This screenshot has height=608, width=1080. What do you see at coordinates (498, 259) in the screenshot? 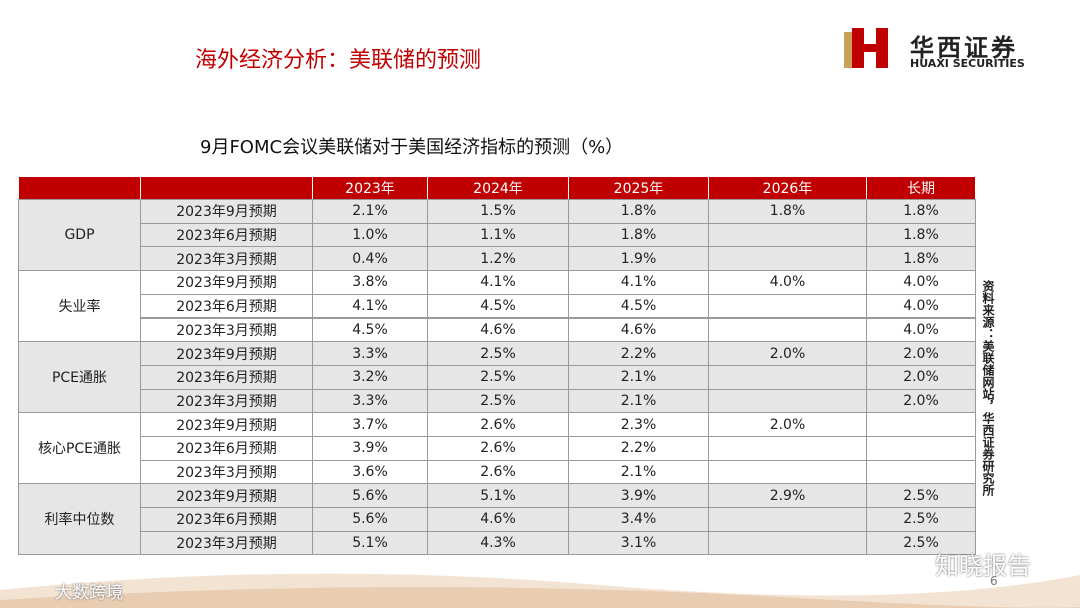
I see `value-cell: 1.2%` at bounding box center [498, 259].